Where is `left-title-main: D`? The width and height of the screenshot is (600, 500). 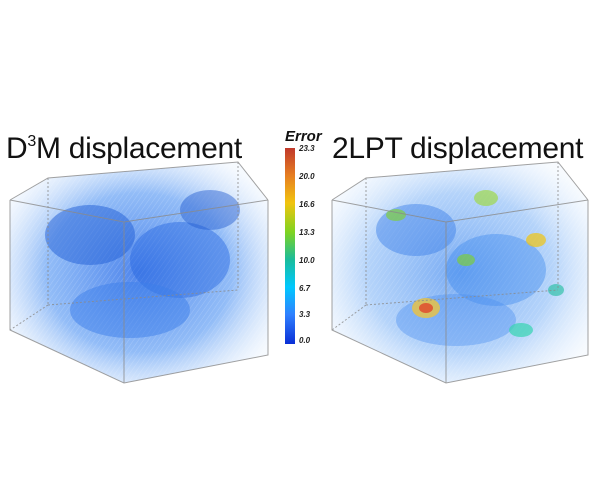
left-title-main: D is located at coordinates (17, 148).